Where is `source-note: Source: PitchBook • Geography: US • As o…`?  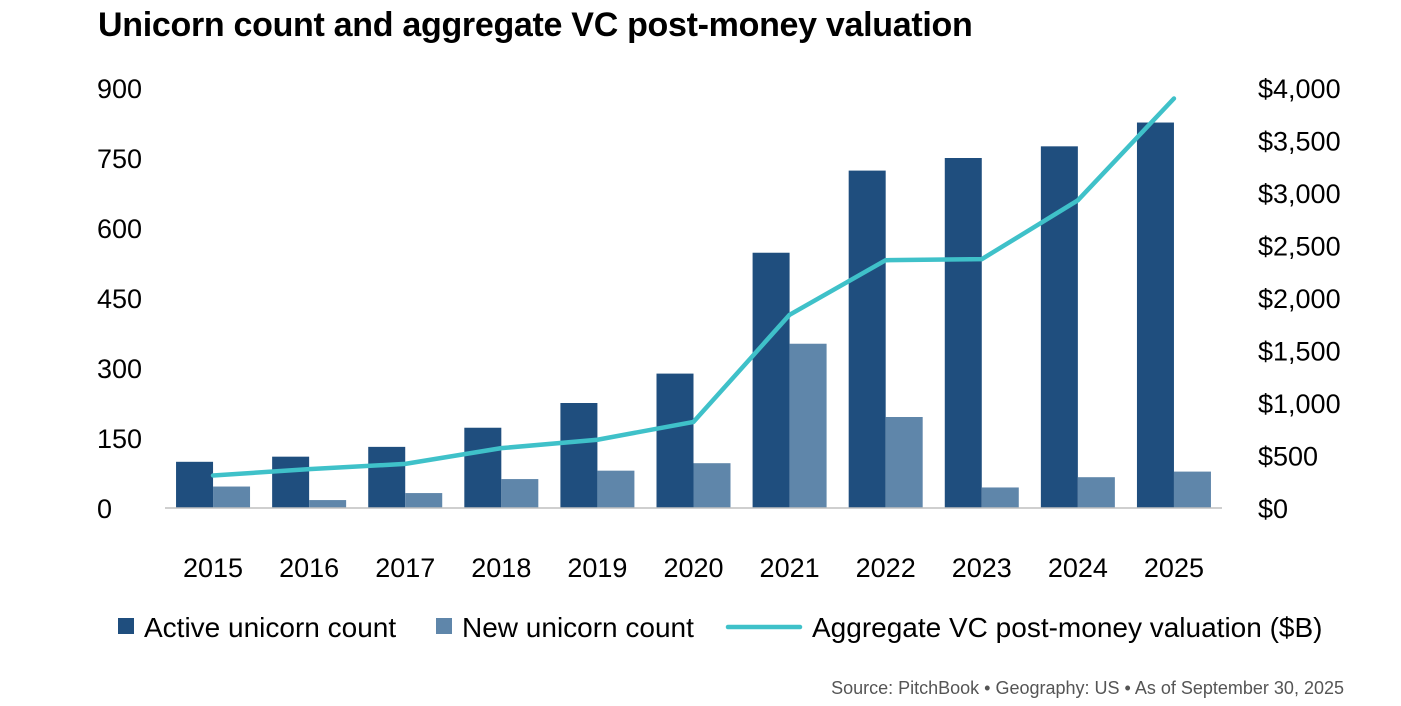
source-note: Source: PitchBook • Geography: US • As o… is located at coordinates (1087, 688).